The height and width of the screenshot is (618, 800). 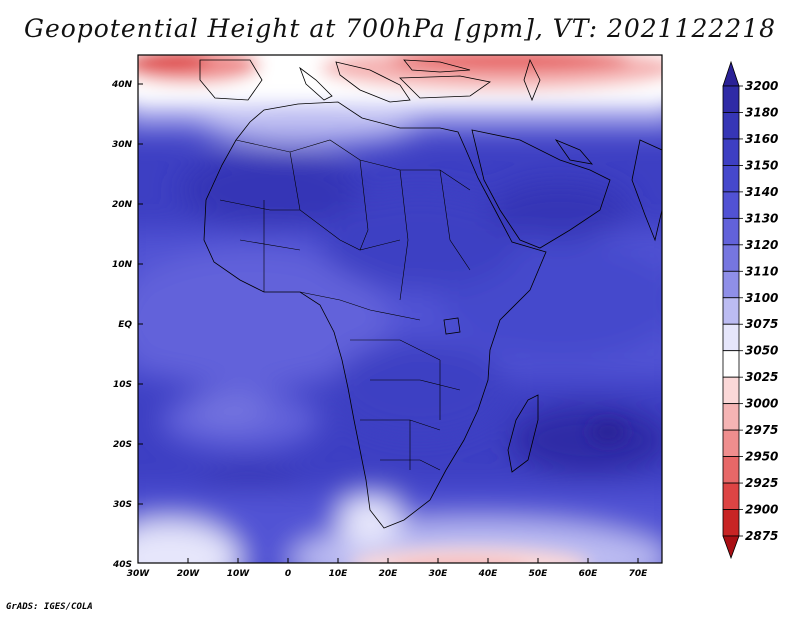 What do you see at coordinates (122, 85) in the screenshot?
I see `lat-label: 40N` at bounding box center [122, 85].